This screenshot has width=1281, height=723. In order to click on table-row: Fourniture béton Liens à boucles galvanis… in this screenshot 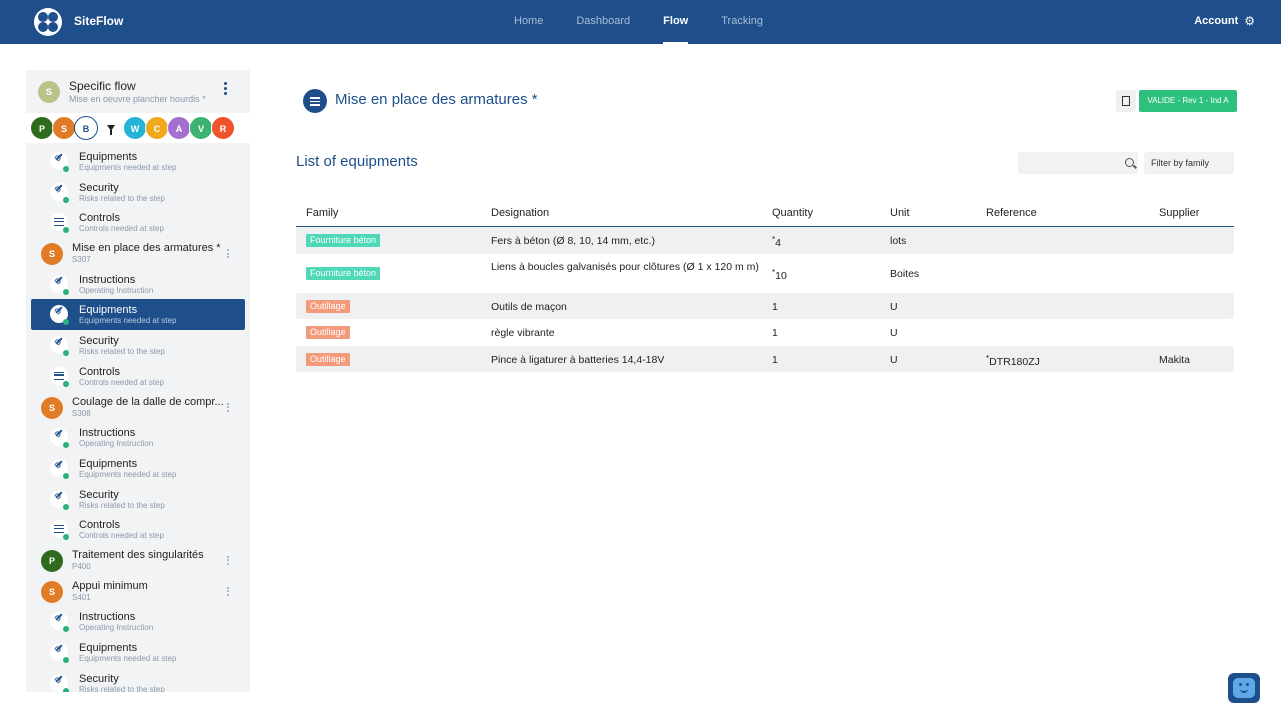, I will do `click(765, 273)`.